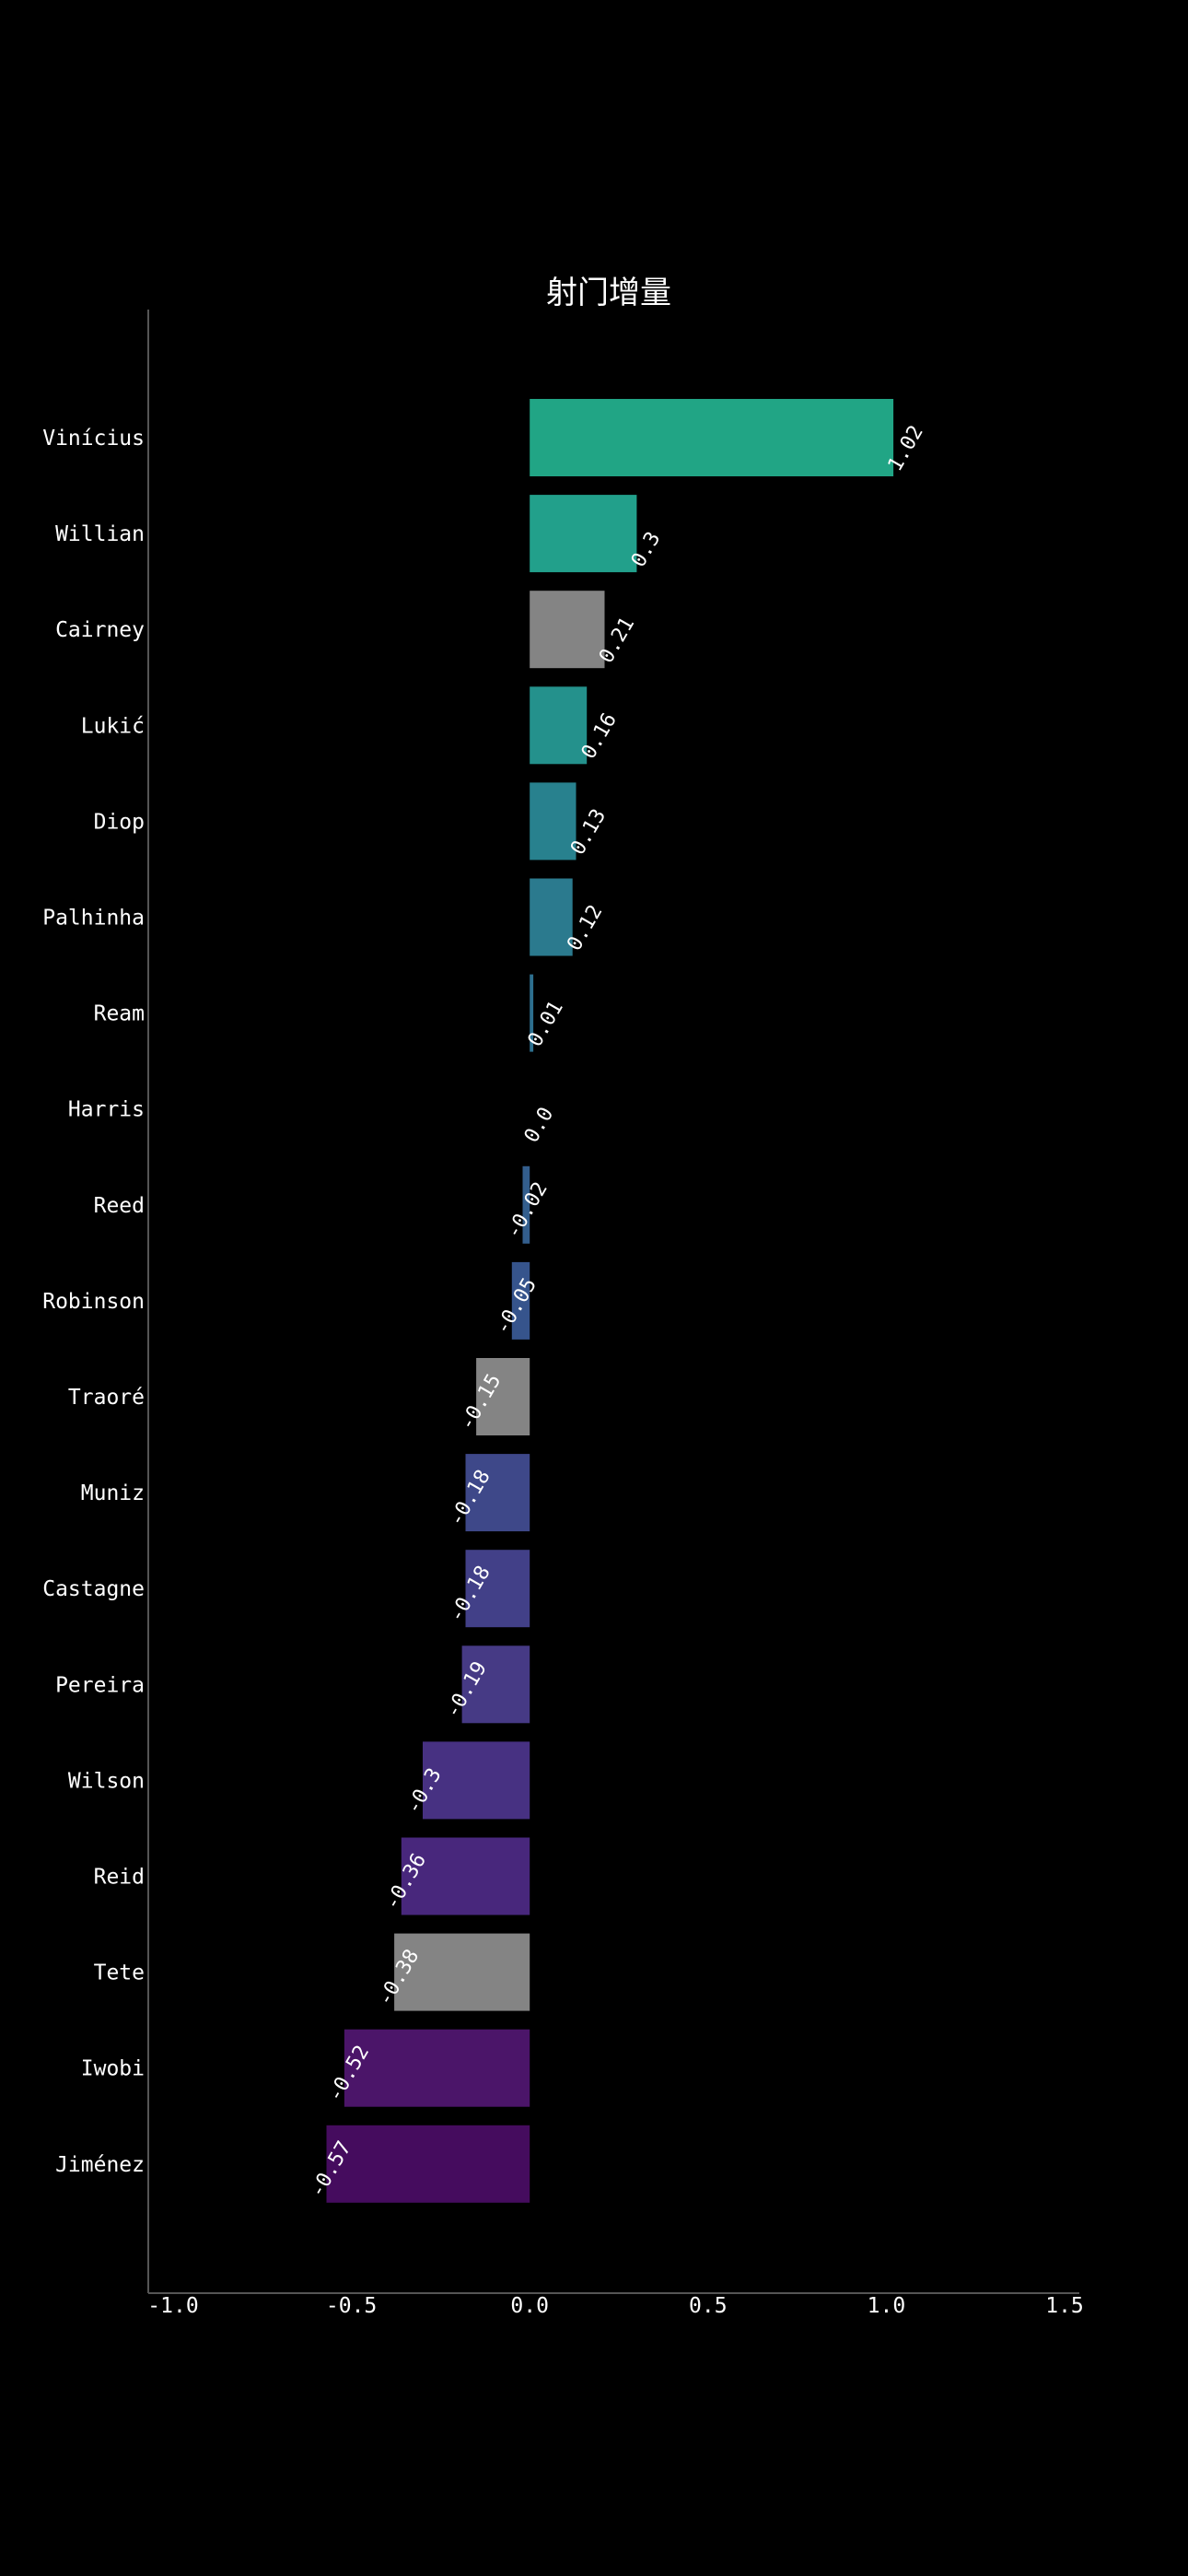  Describe the element at coordinates (93, 1589) in the screenshot. I see `category-label: Castagne` at that location.